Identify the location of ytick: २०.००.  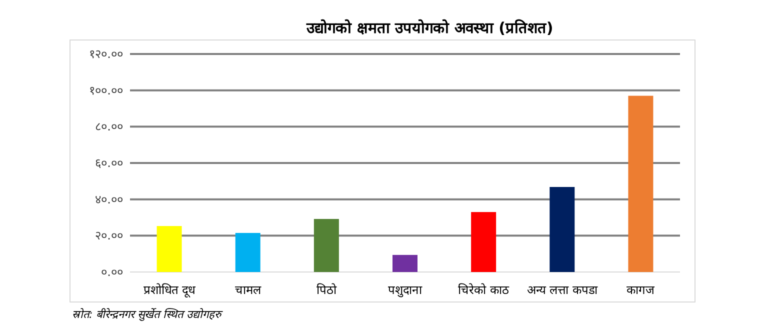
(109, 235).